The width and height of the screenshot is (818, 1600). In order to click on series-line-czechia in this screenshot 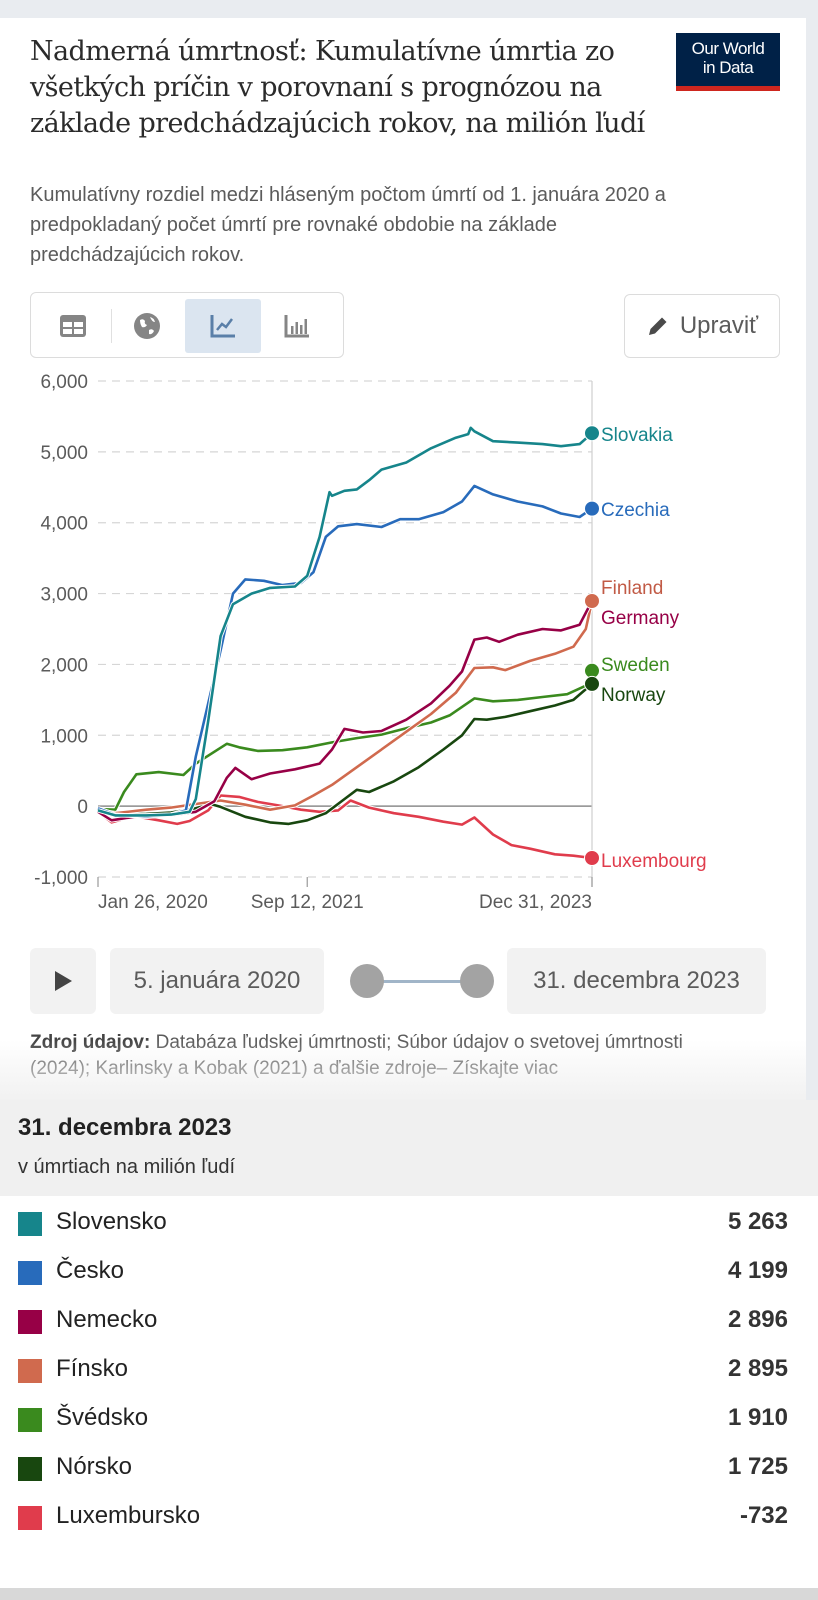, I will do `click(345, 651)`.